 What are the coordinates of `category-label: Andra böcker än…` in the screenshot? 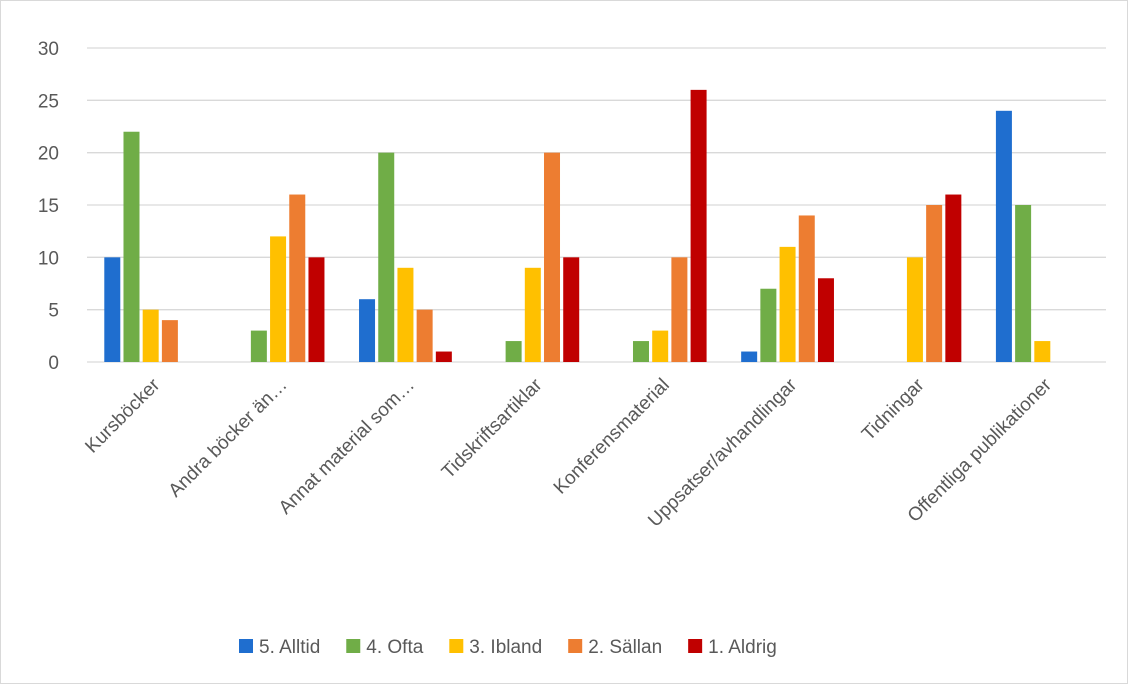 It's located at (228, 438).